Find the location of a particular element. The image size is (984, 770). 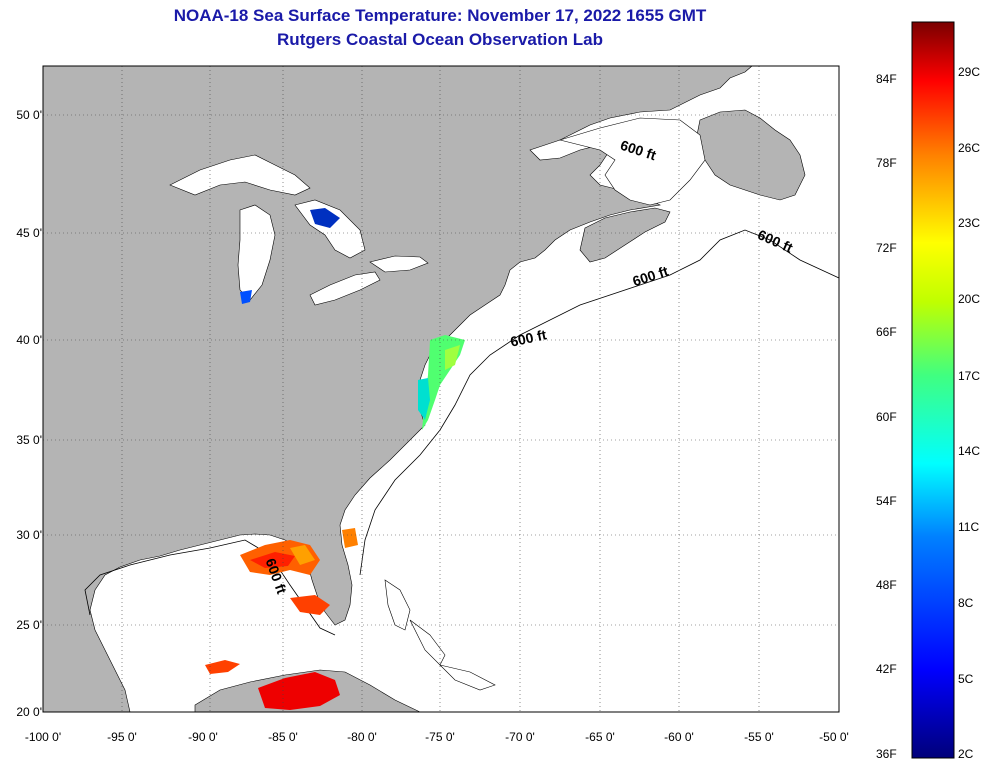

colorbar-label-c: 2C is located at coordinates (966, 754).